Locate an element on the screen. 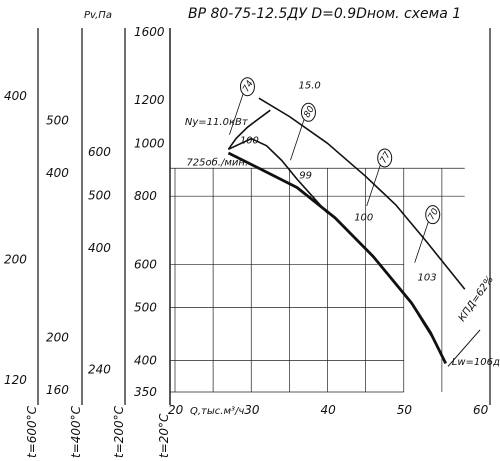 Image resolution: width=500 pixels, height=461 pixels. y-axis-label: Pv,Па is located at coordinates (98, 15).